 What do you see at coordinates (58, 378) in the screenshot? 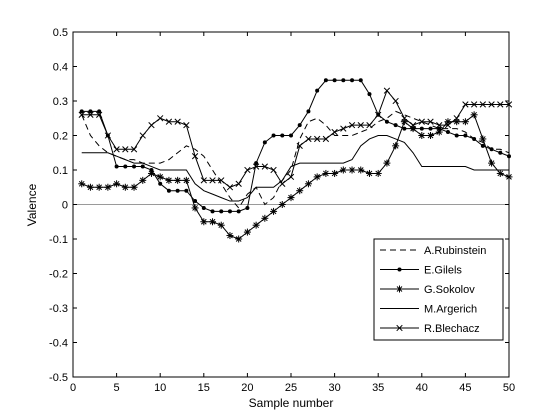
I see `y-tick-label: -0.5` at bounding box center [58, 378].